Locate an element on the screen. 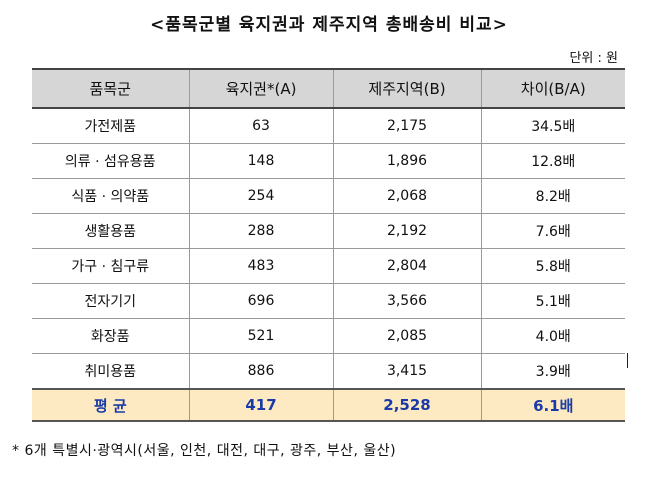 The image size is (658, 479). average-mainland: 417 is located at coordinates (261, 405).